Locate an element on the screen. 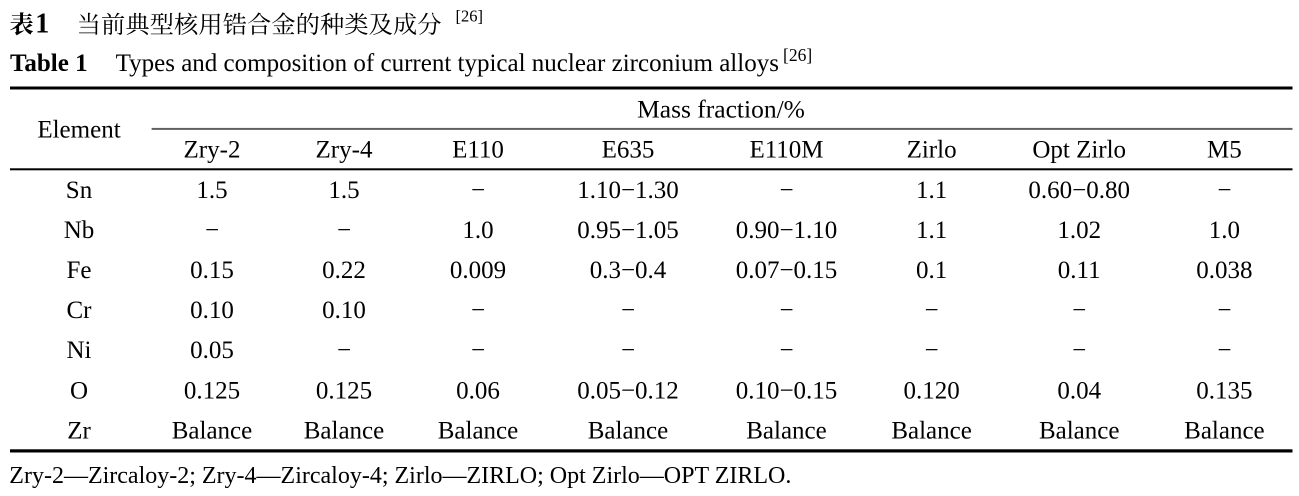 This screenshot has height=496, width=1299. svg-text: 0.135 is located at coordinates (1224, 390).